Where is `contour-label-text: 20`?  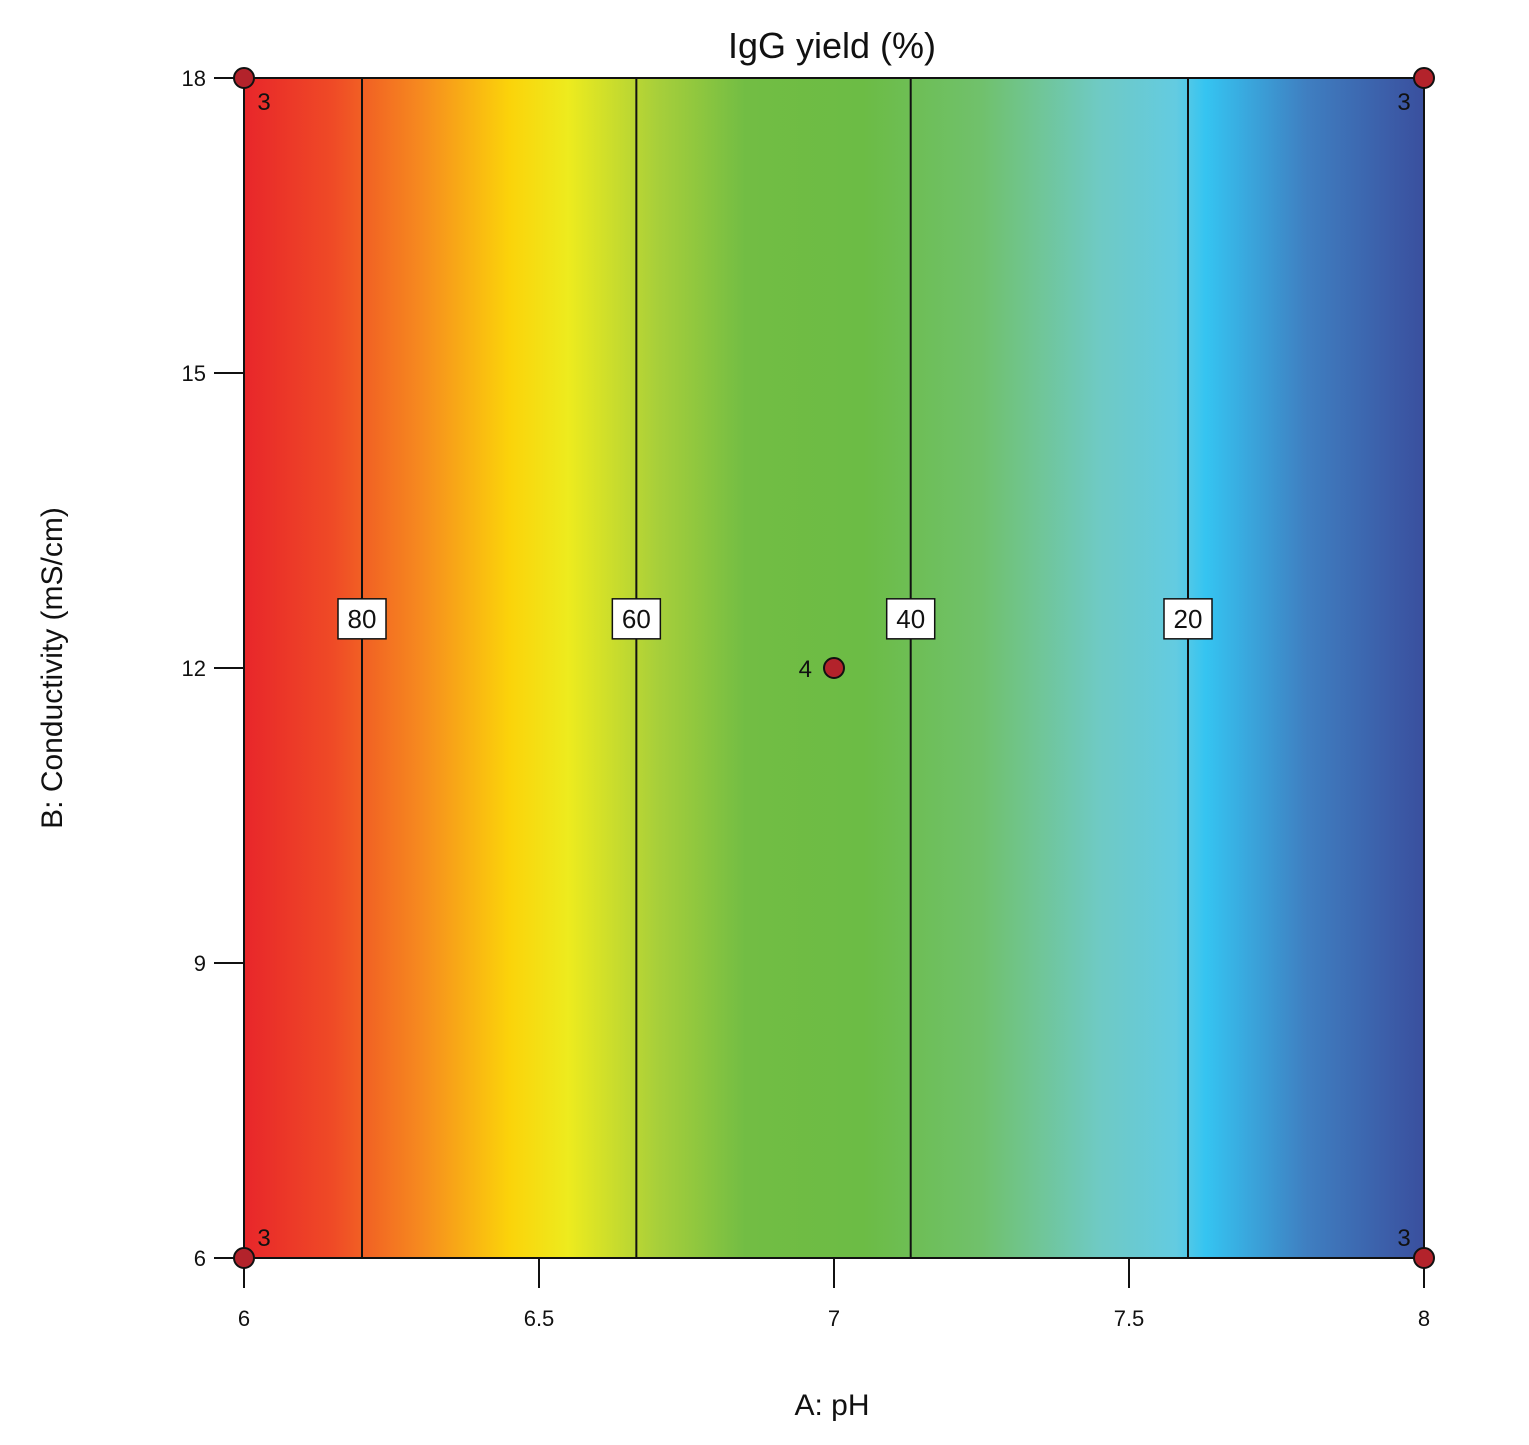 contour-label-text: 20 is located at coordinates (1188, 619).